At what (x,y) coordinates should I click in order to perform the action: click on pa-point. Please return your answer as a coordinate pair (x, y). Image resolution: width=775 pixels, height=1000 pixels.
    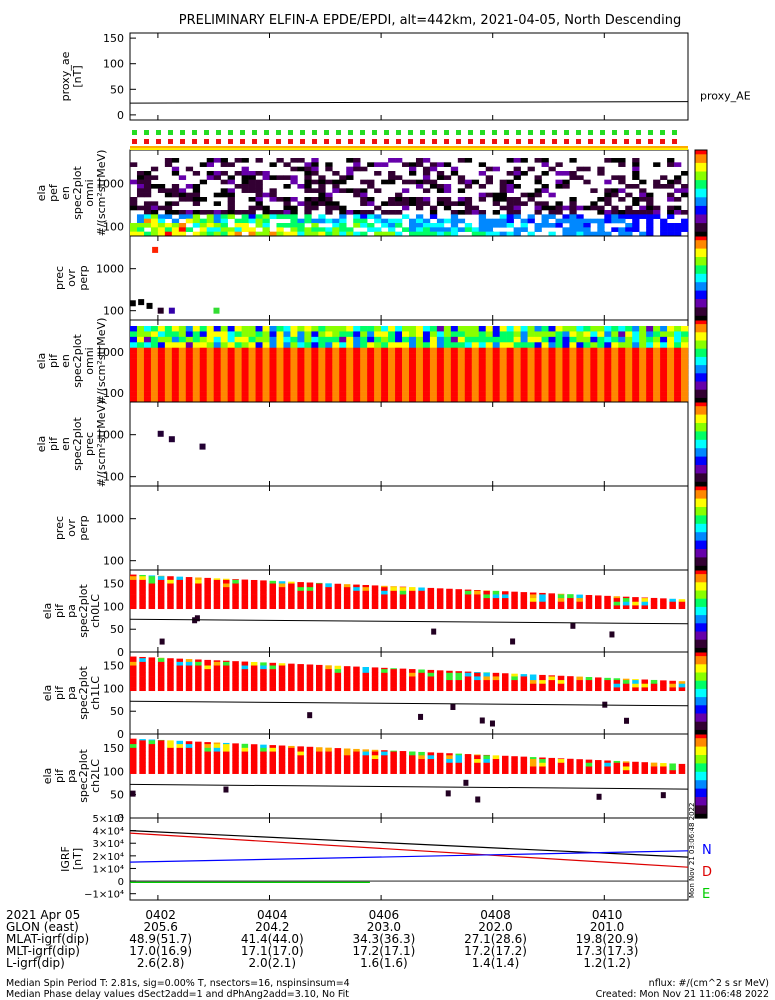
    Looking at the image, I should click on (421, 716).